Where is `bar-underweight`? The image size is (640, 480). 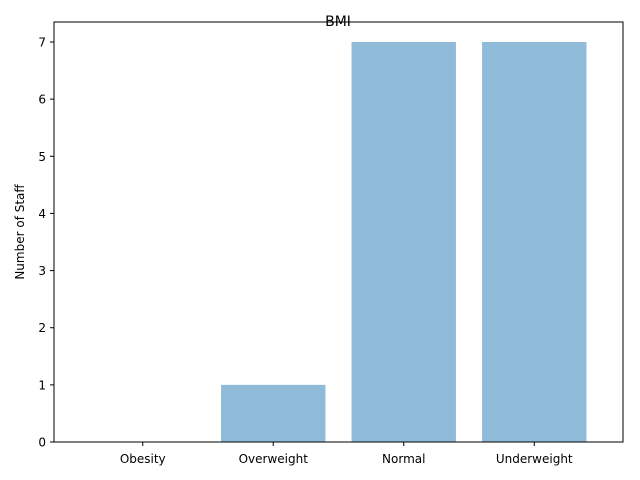
bar-underweight is located at coordinates (534, 242).